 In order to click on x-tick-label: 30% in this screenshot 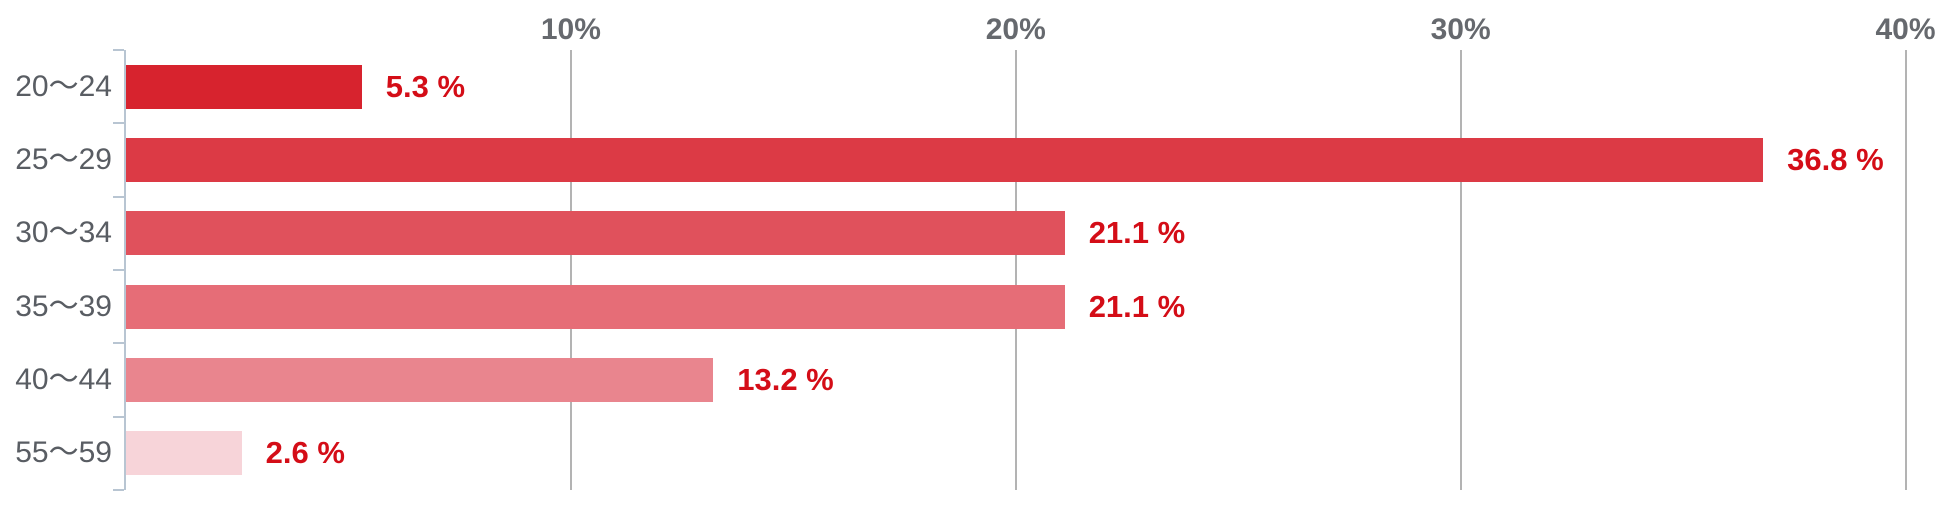, I will do `click(1460, 29)`.